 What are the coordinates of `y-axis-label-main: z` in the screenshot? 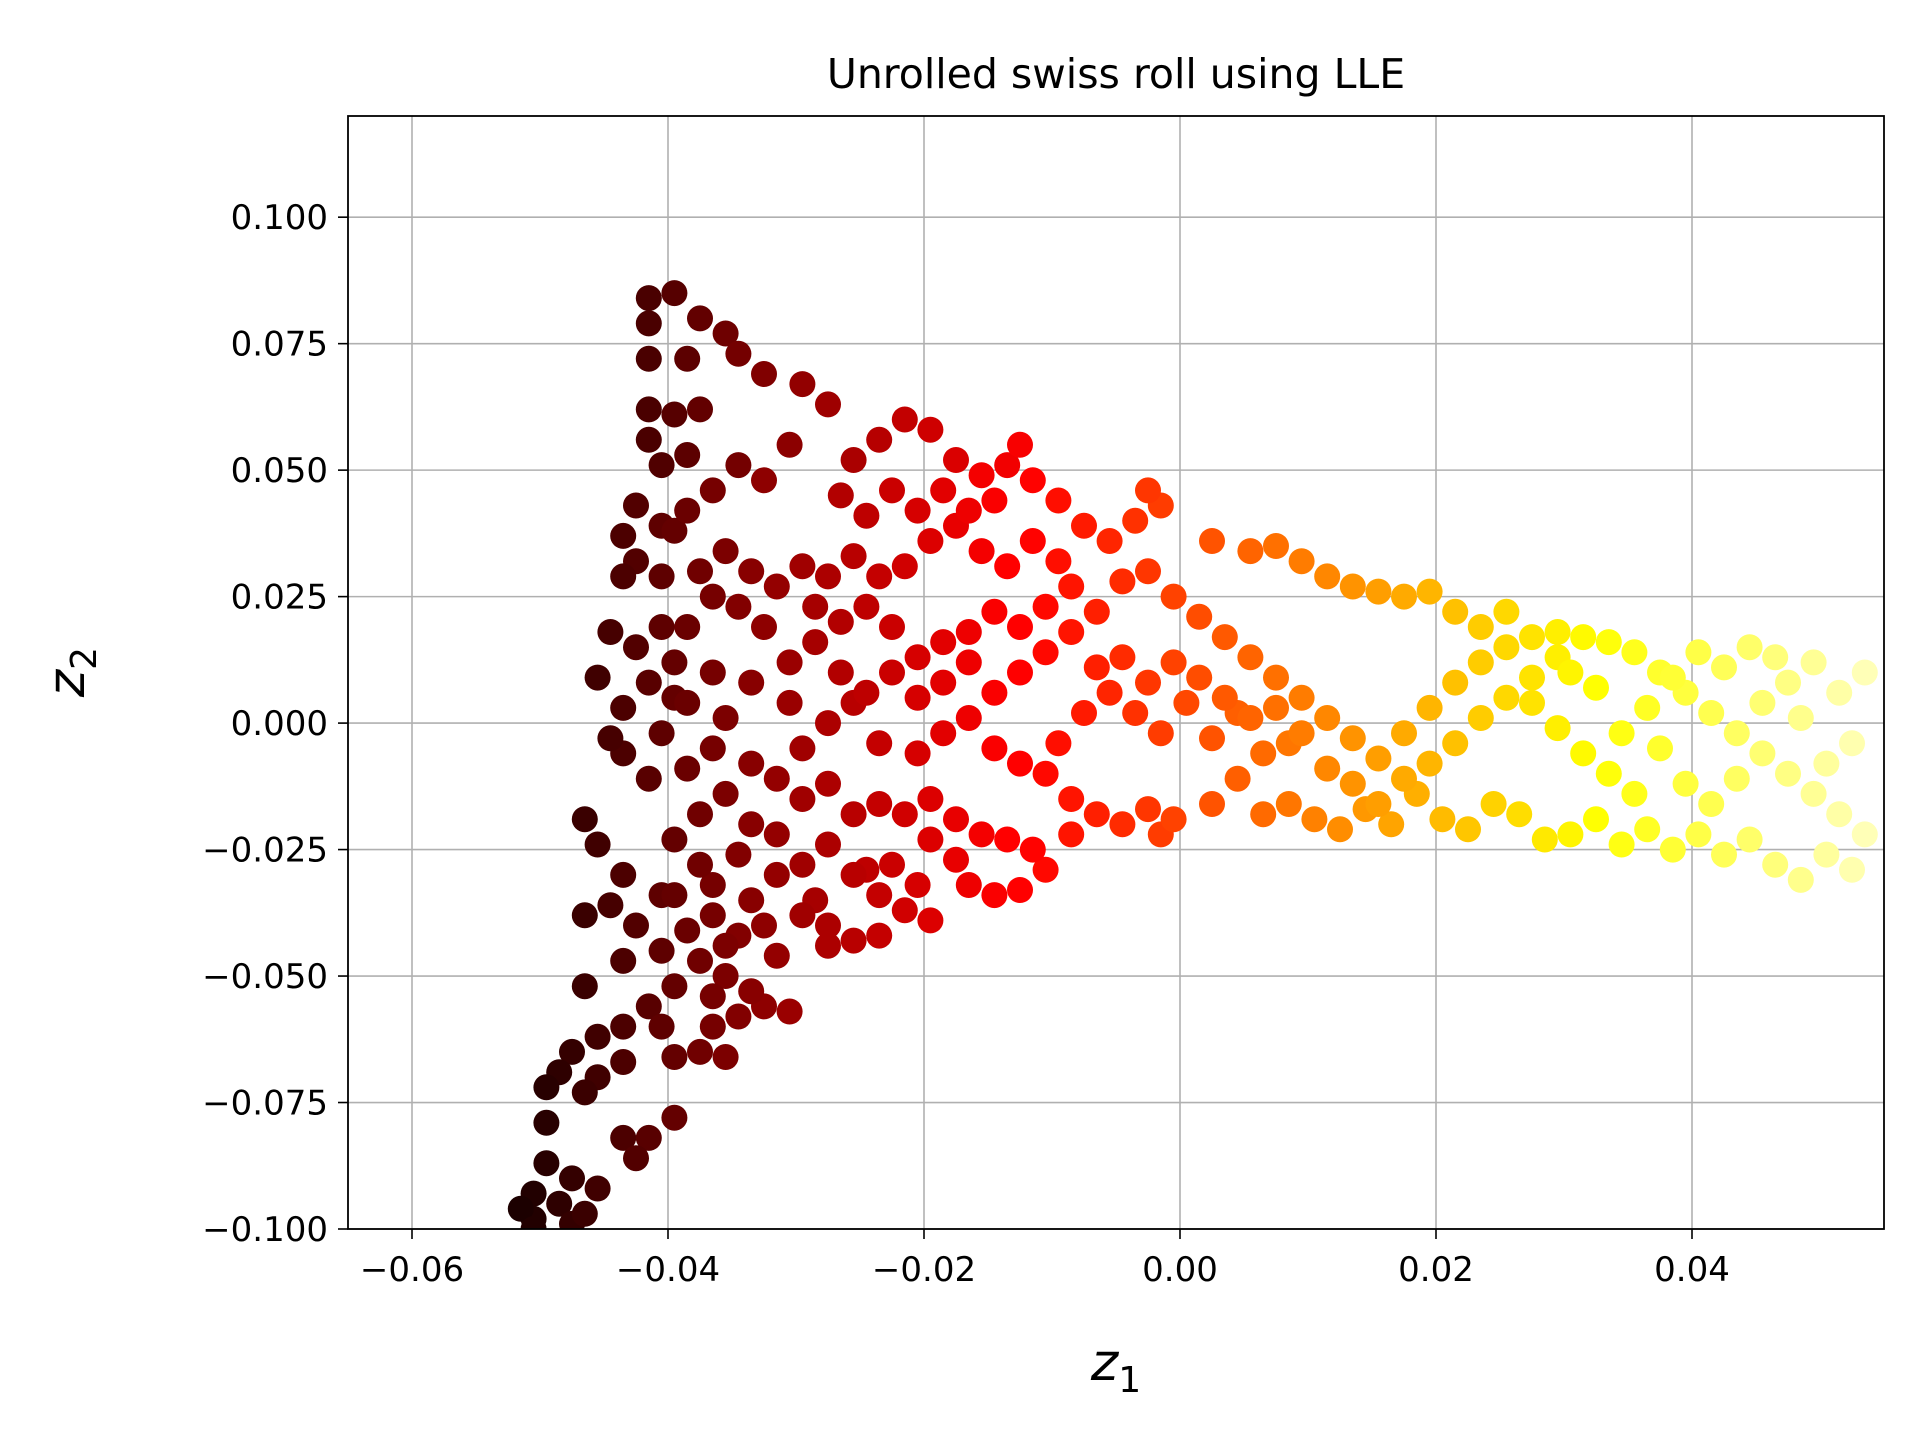 It's located at (67, 683).